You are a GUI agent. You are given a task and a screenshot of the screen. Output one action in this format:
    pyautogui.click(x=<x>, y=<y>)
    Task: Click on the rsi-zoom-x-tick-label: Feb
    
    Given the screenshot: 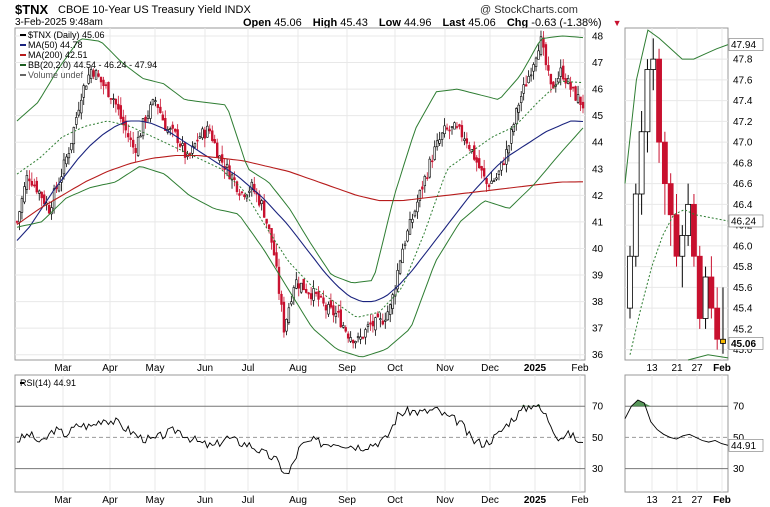 What is the action you would take?
    pyautogui.click(x=722, y=500)
    